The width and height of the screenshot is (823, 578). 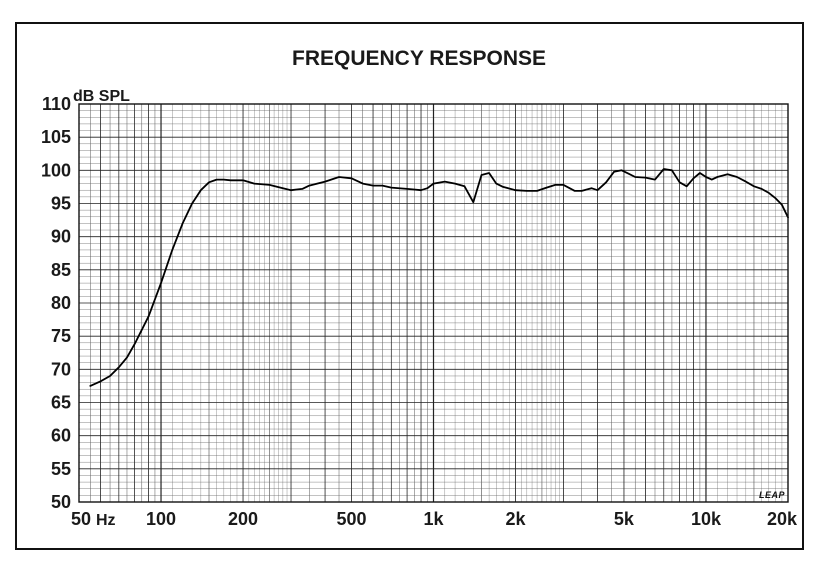 What do you see at coordinates (106, 520) in the screenshot?
I see `x-unit-label: Hz` at bounding box center [106, 520].